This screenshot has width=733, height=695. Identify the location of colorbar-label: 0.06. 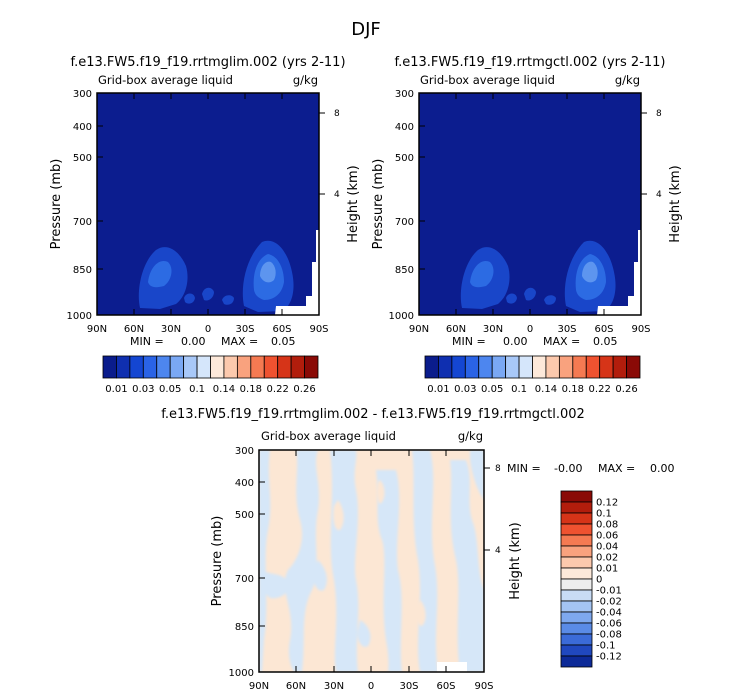
(607, 536).